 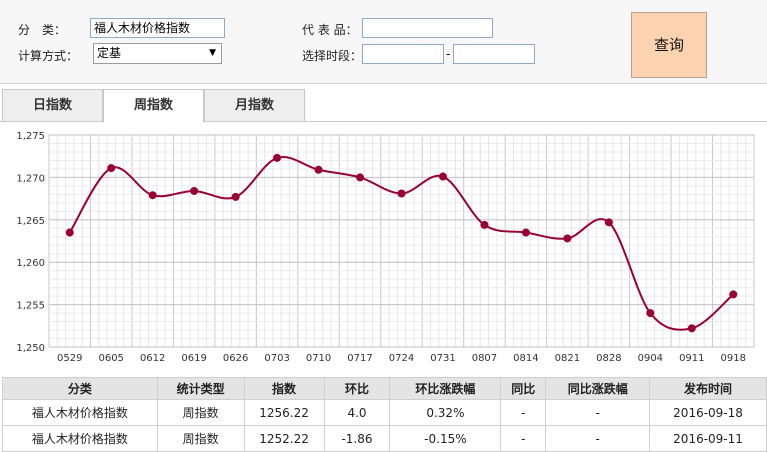 I want to click on y-tick-label: 1,260, so click(x=30, y=263).